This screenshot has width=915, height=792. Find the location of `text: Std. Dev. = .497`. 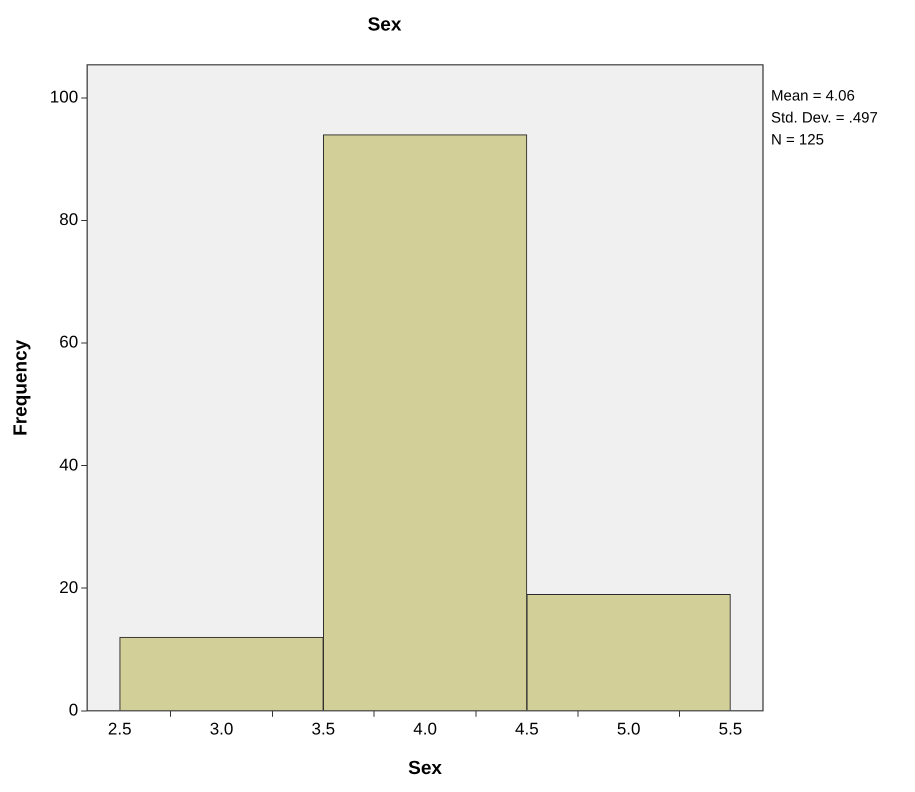

text: Std. Dev. = .497 is located at coordinates (824, 117).